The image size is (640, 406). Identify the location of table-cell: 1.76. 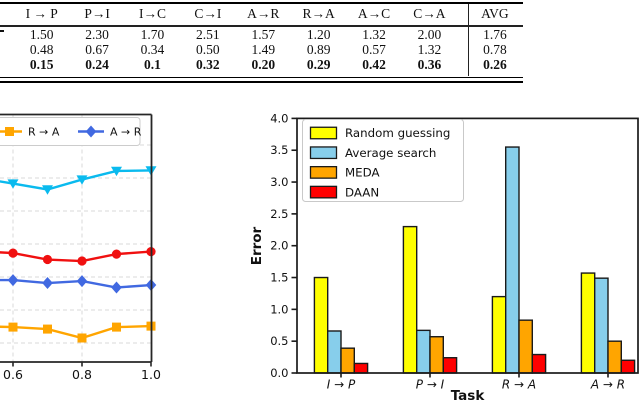
(495, 34).